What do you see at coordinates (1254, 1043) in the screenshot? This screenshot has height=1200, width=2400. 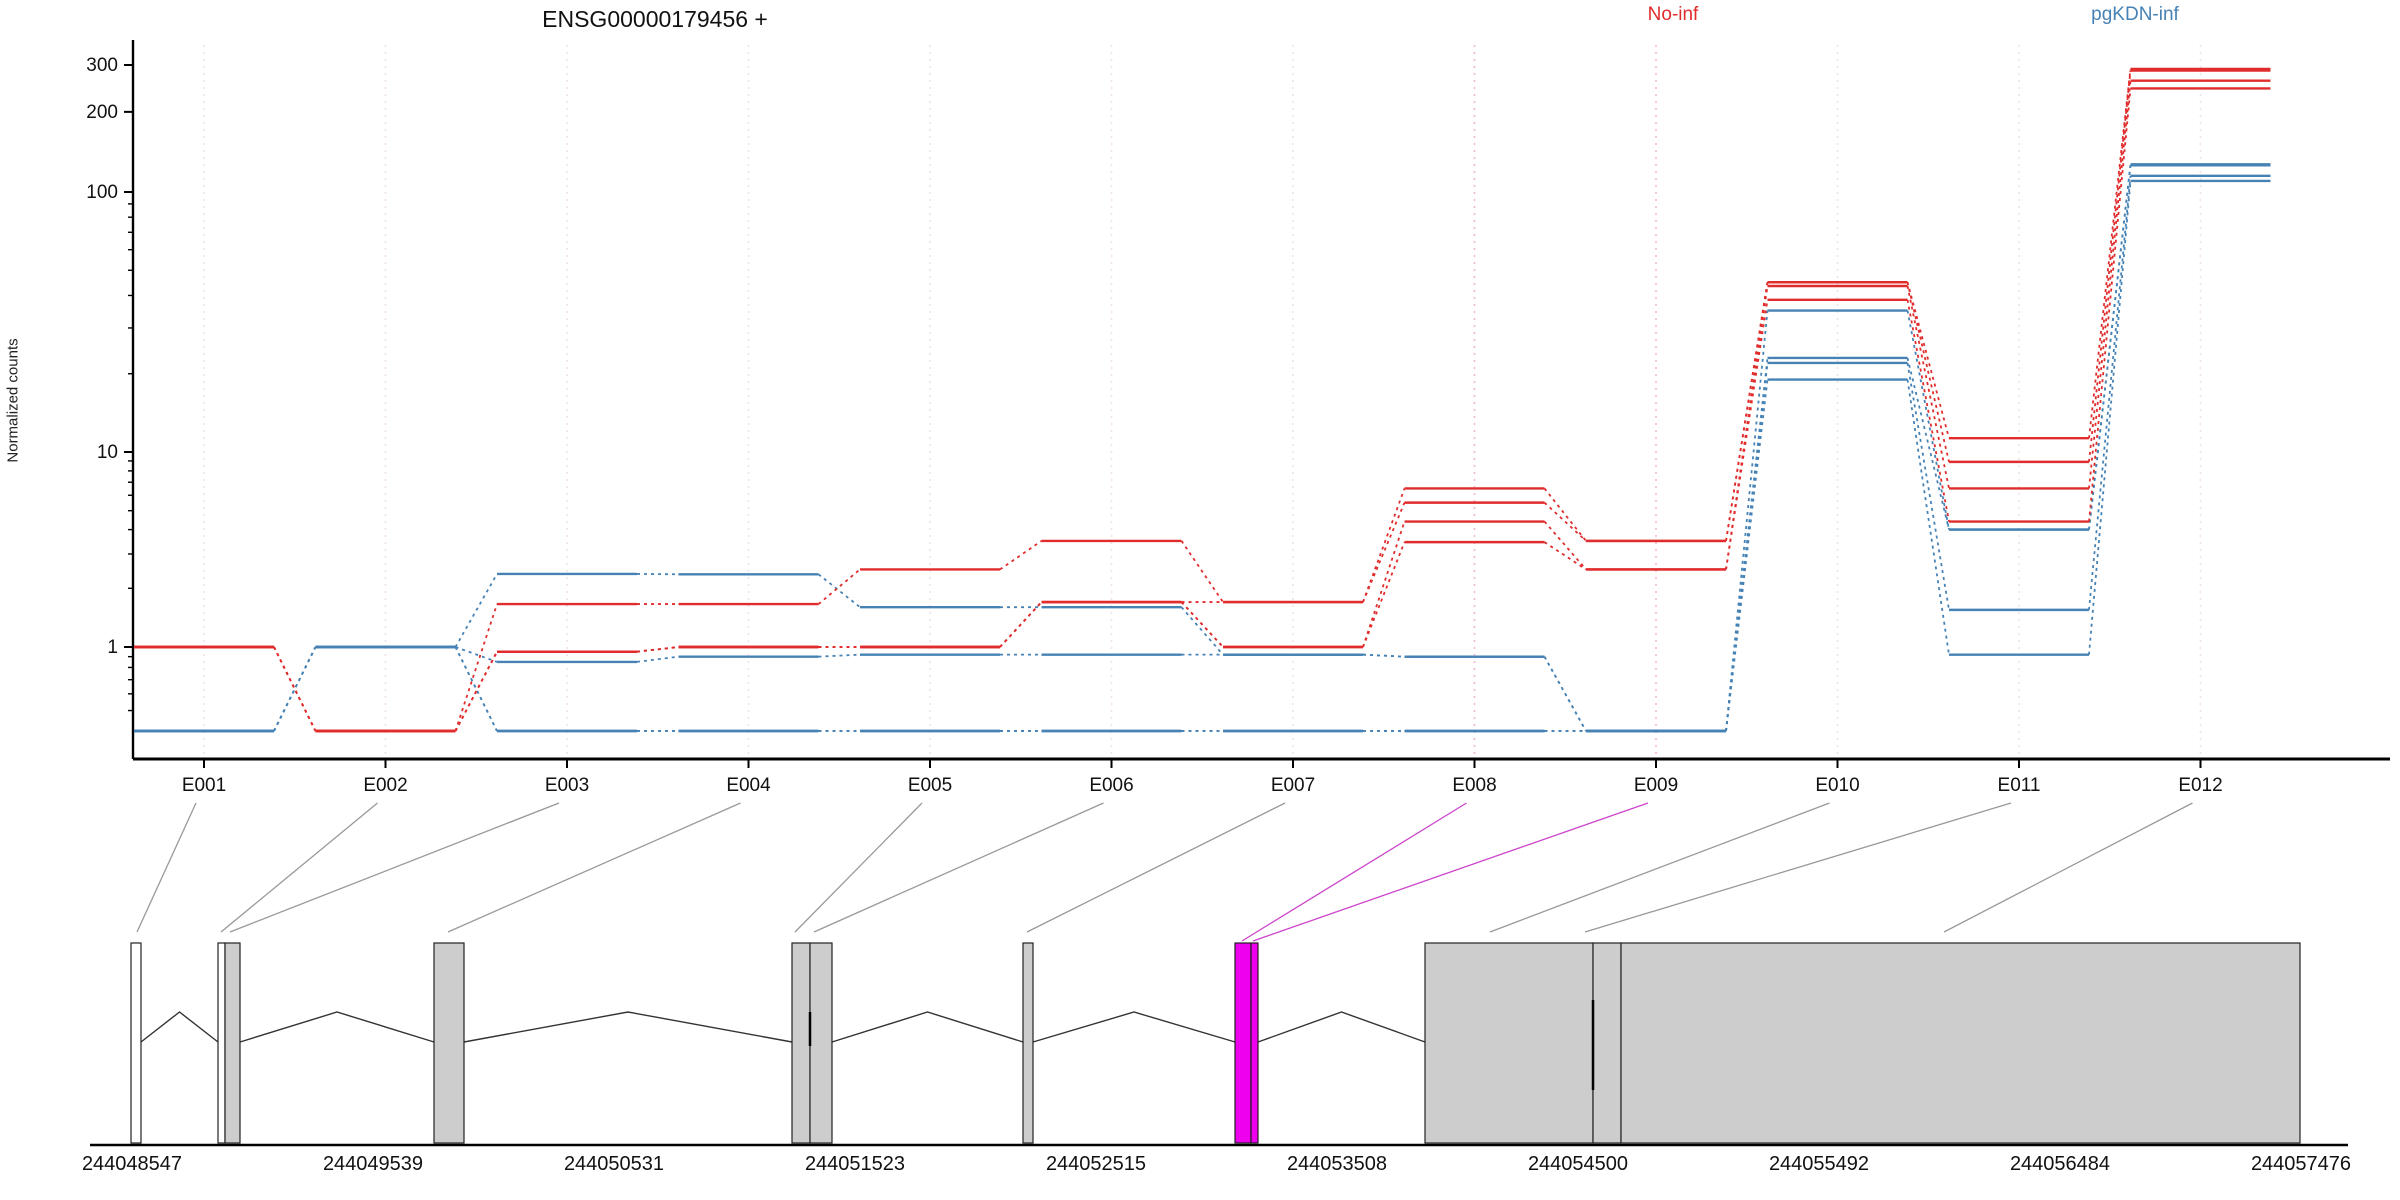 I see `exon-box-e009` at bounding box center [1254, 1043].